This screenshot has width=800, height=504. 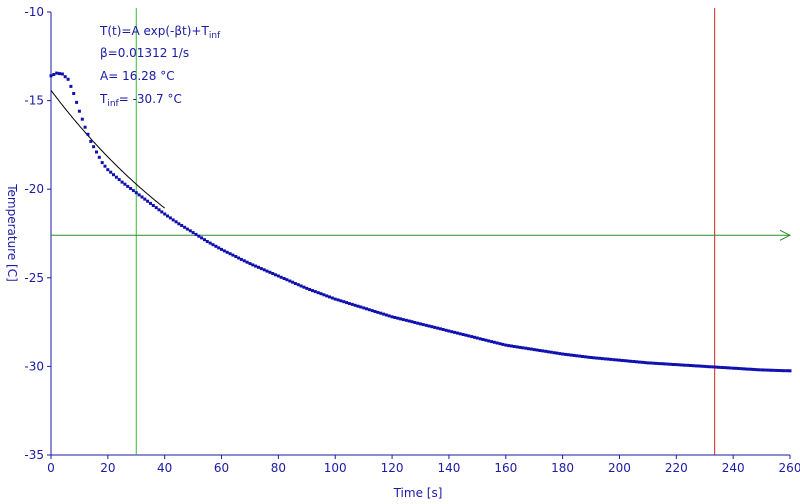 I want to click on y-tick-label: -10, so click(x=34, y=12).